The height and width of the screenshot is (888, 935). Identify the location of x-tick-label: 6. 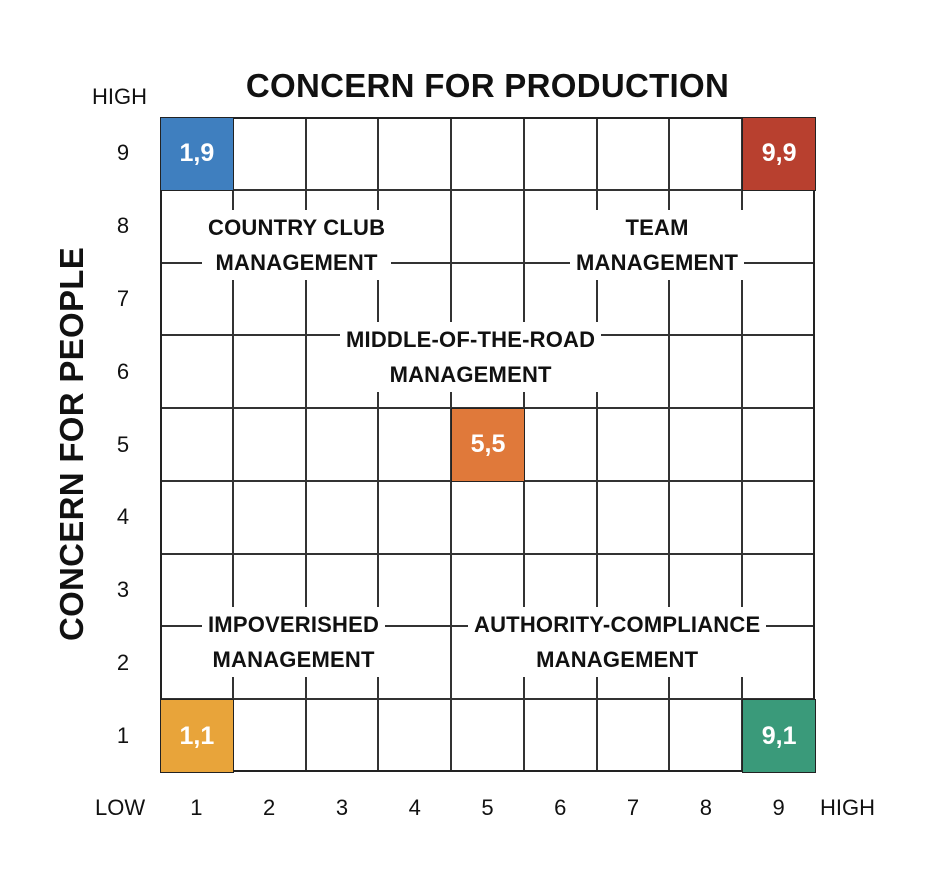
(560, 807).